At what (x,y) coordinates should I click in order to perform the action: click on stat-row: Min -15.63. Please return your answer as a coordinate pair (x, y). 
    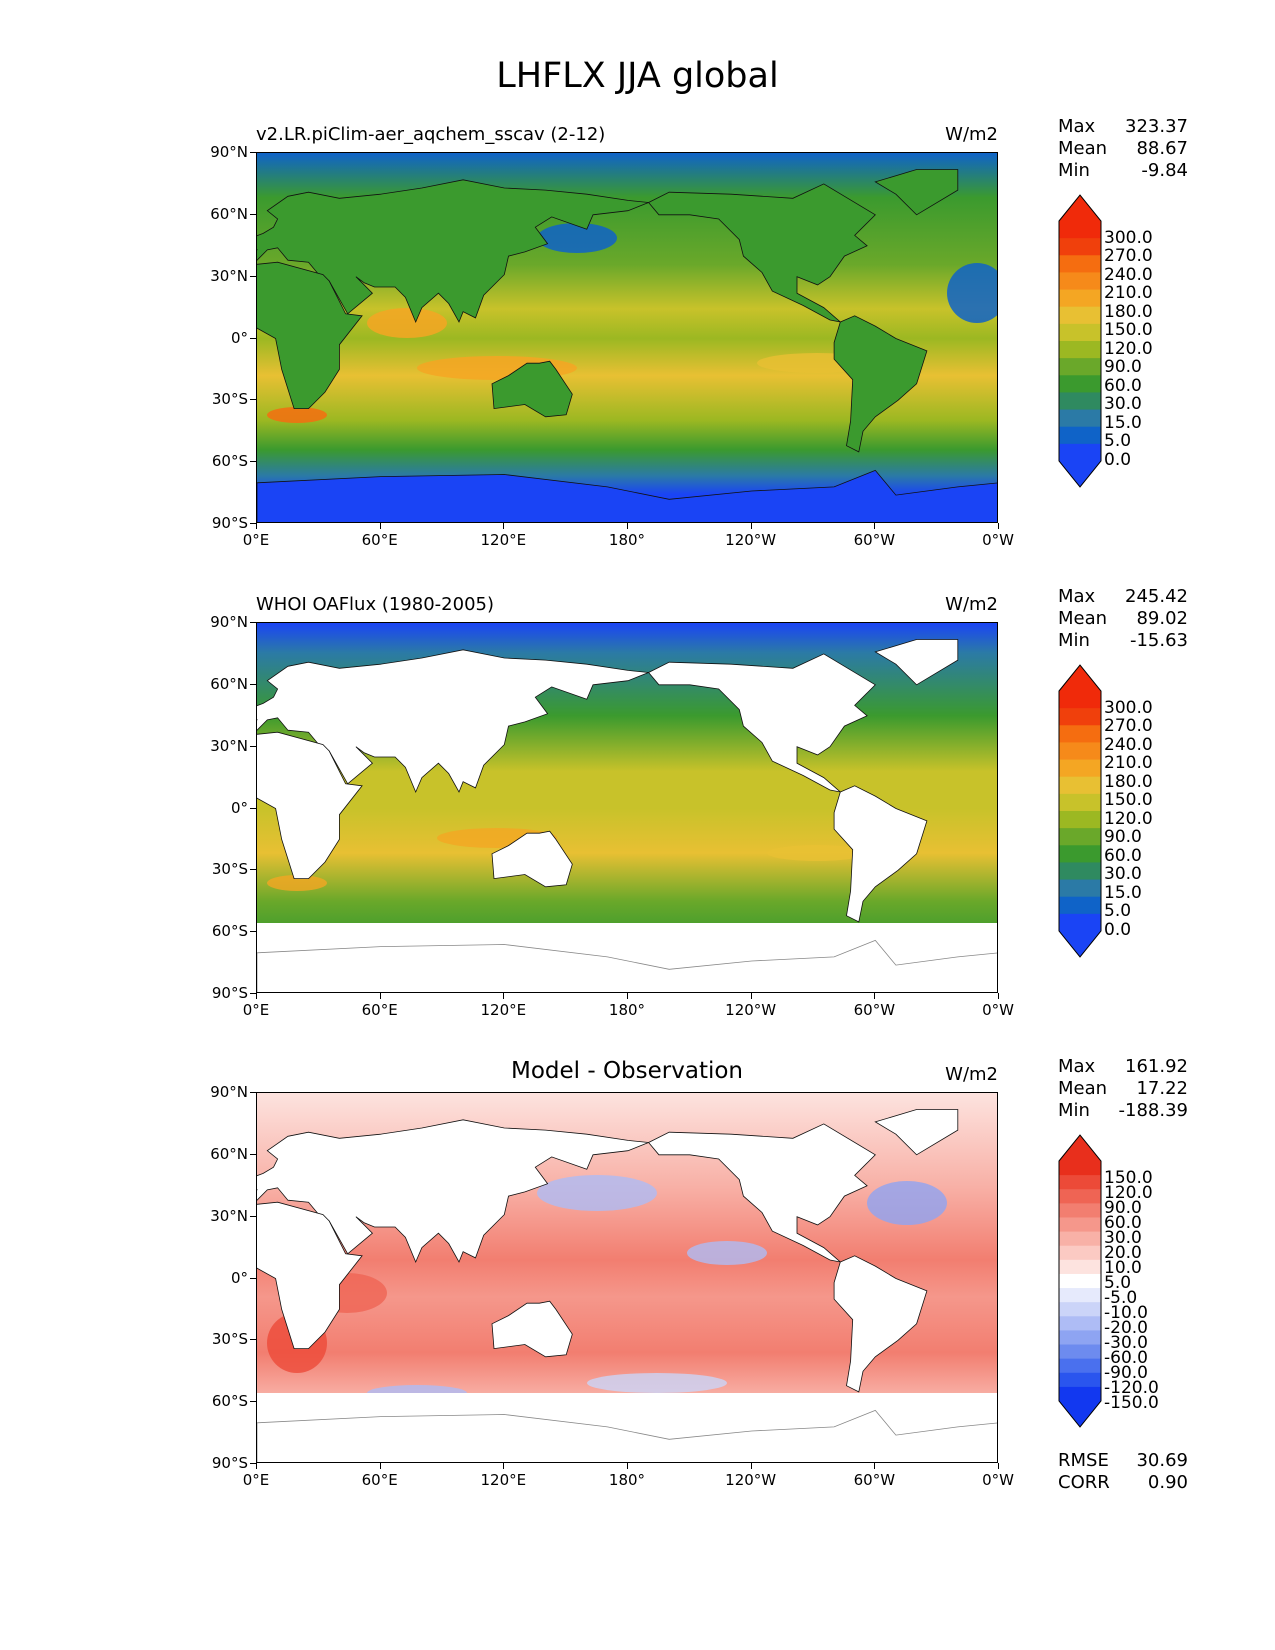
    Looking at the image, I should click on (1123, 641).